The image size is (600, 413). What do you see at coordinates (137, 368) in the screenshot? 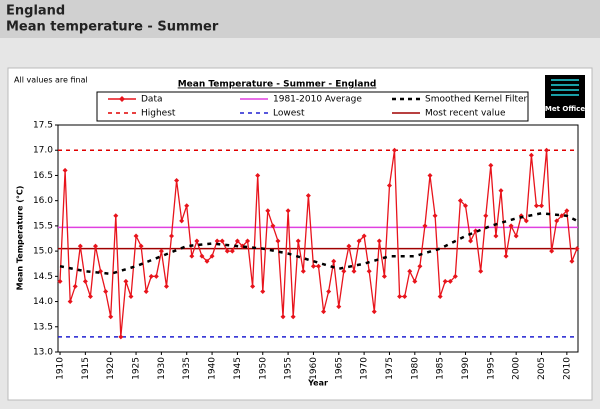
I see `x-tick-label: 1925` at bounding box center [137, 368].